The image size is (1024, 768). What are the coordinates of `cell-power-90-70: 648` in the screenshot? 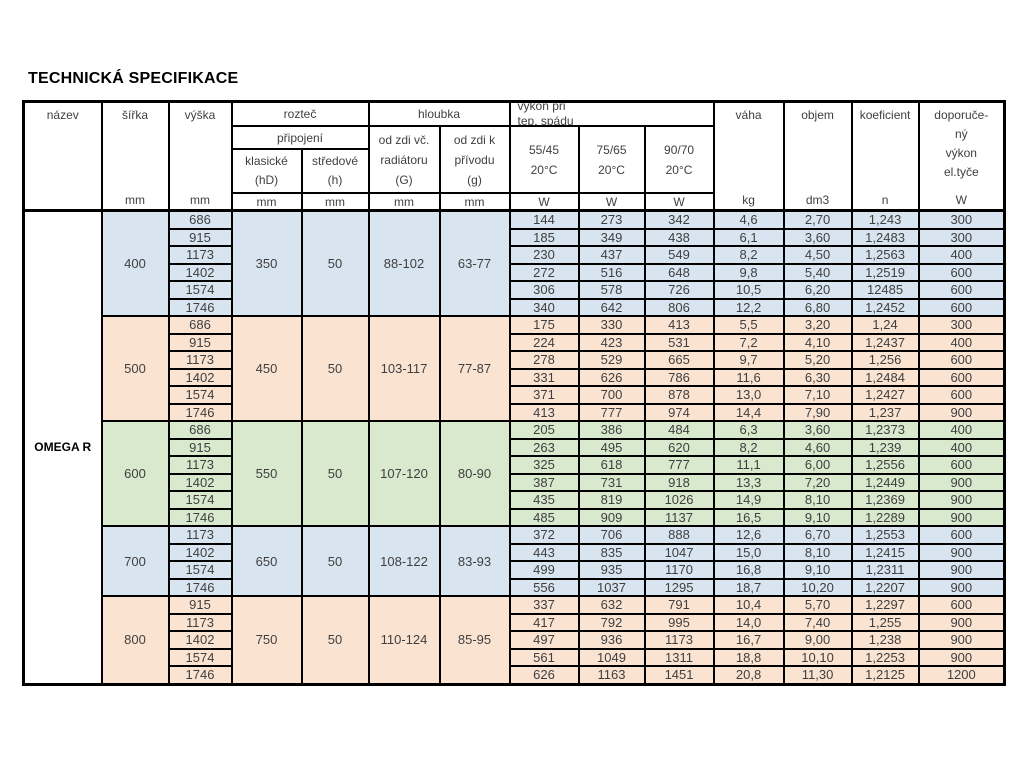 It's located at (679, 272).